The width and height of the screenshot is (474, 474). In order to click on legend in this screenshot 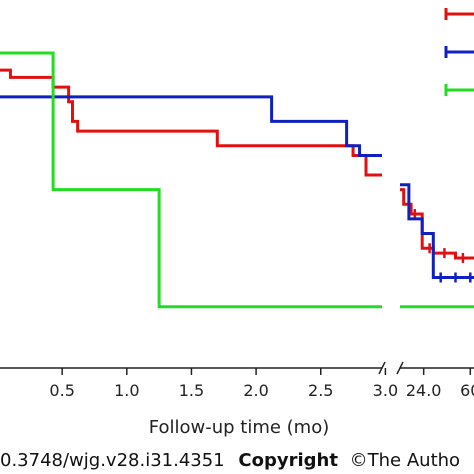, I will do `click(459, 52)`.